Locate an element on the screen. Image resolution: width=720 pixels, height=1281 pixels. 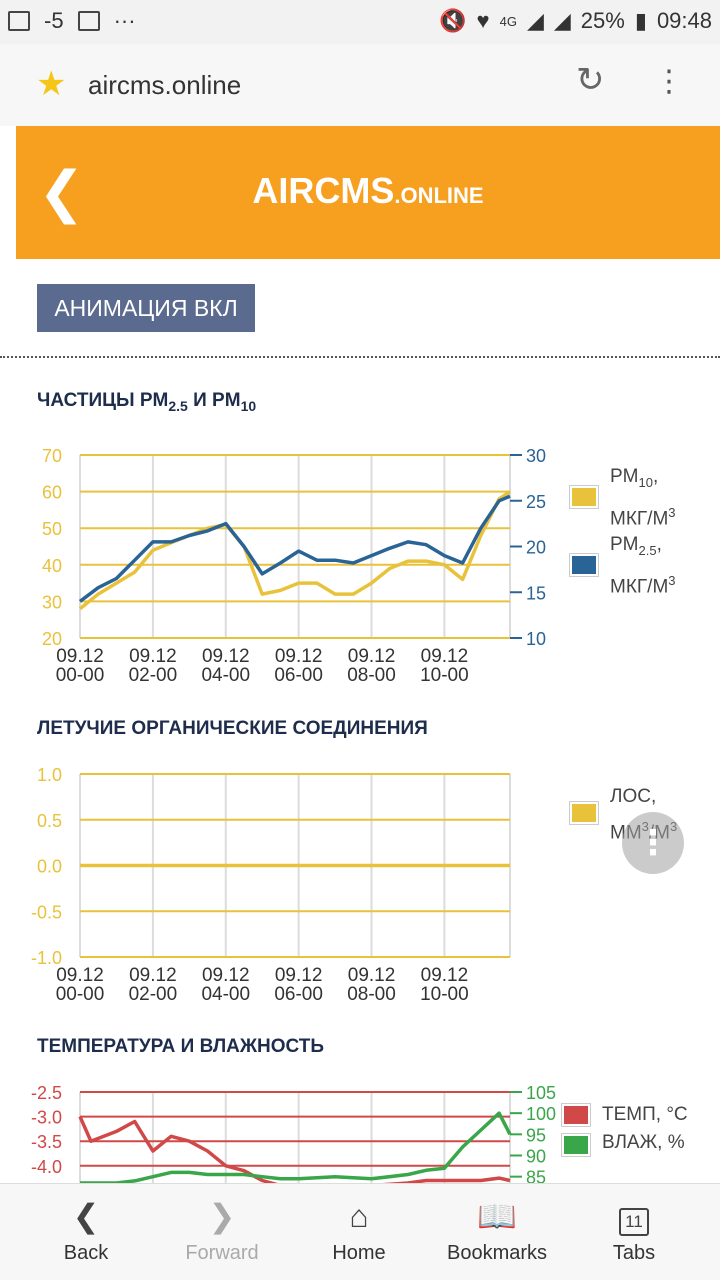
pm25-legend-label: PM2.5, МКГ/М3 is located at coordinates (643, 566).